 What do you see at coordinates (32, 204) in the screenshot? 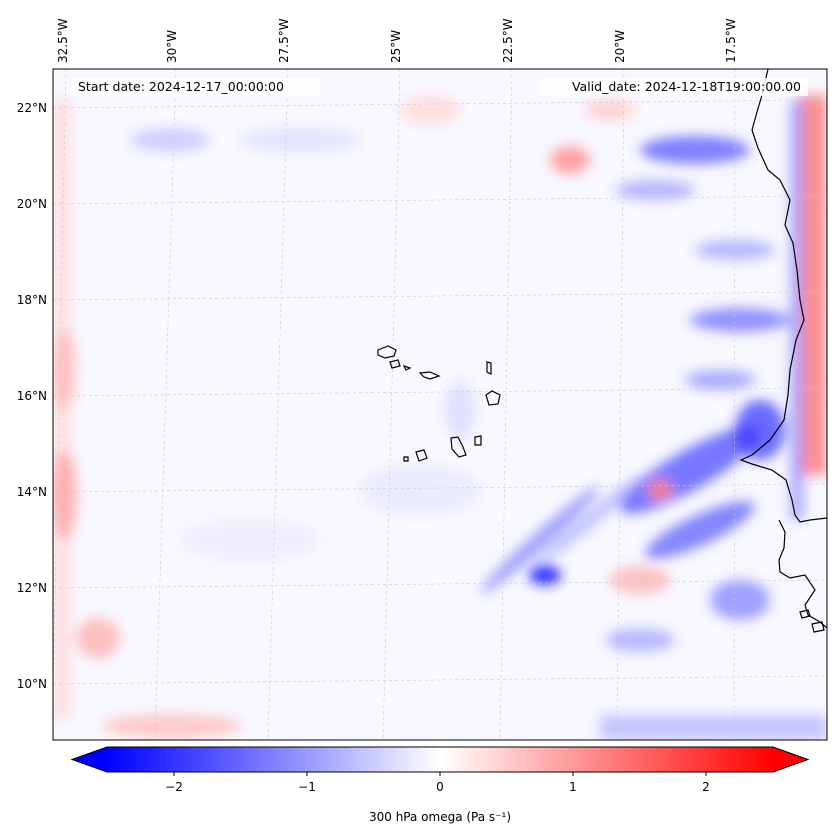
I see `lat-tick-label: 20°N` at bounding box center [32, 204].